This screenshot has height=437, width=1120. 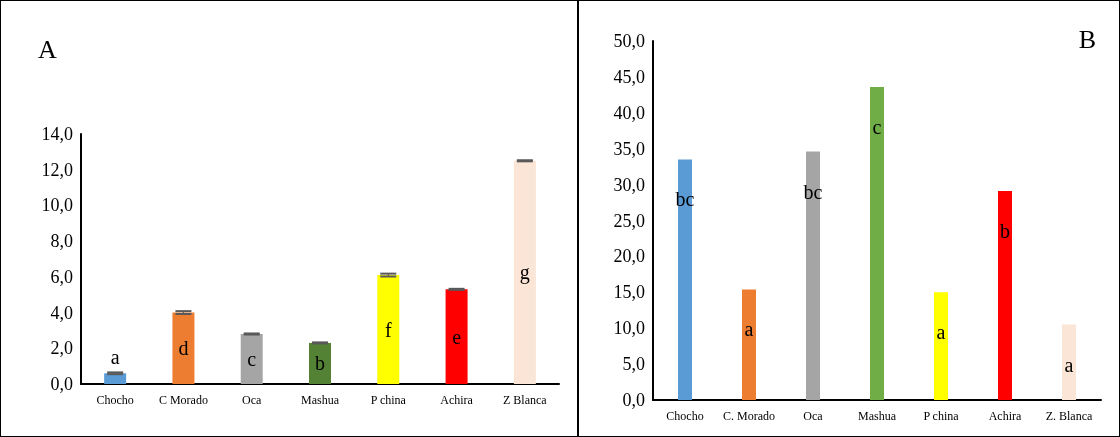 I want to click on x-tick-label: Z Blanca, so click(x=525, y=400).